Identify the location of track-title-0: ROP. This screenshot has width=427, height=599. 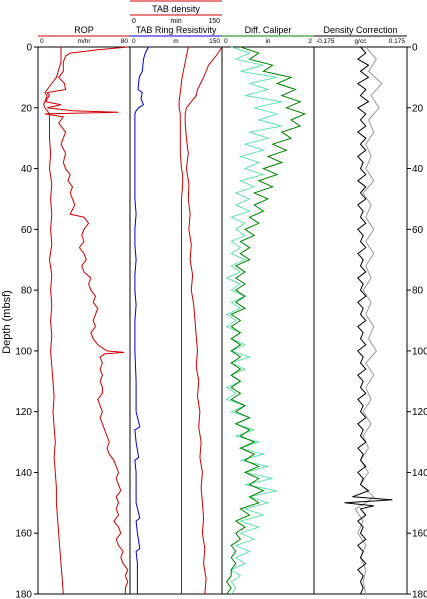
(84, 30).